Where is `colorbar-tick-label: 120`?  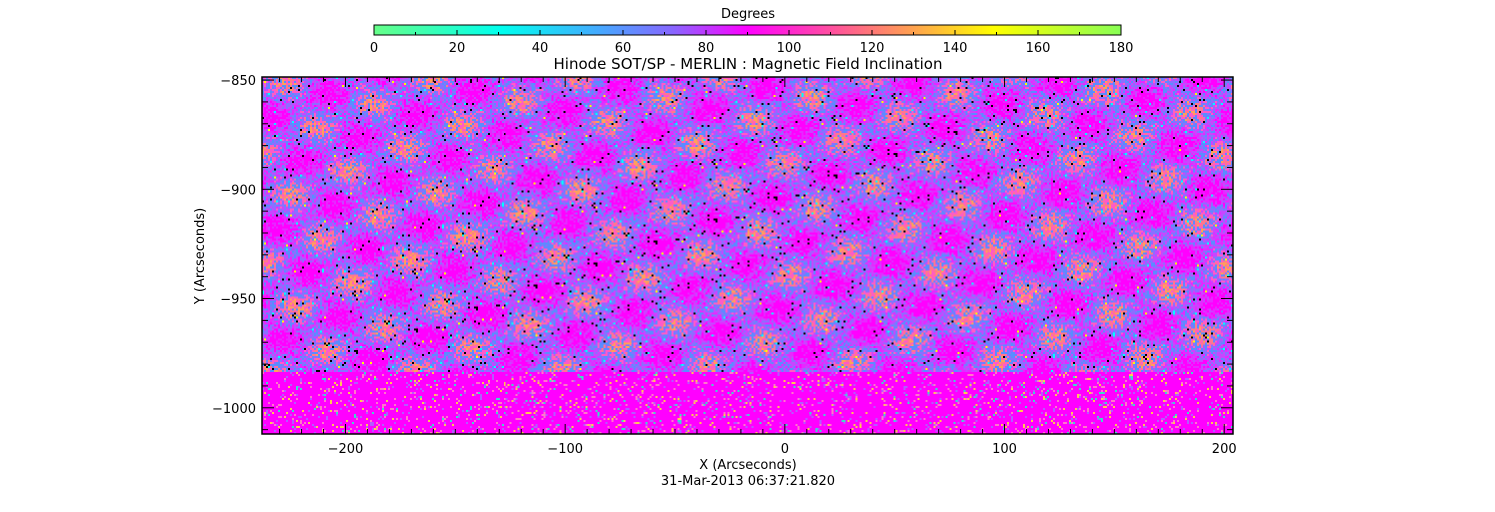
colorbar-tick-label: 120 is located at coordinates (872, 48).